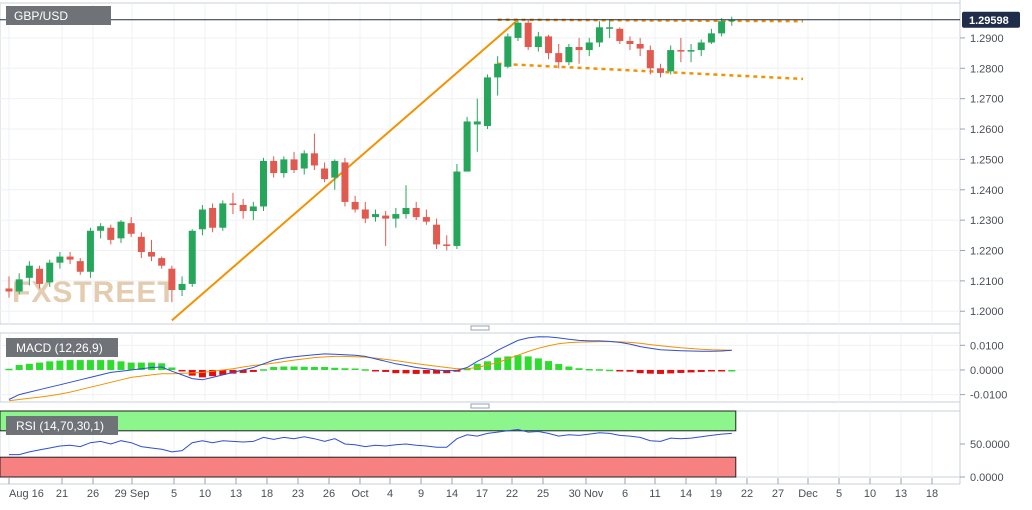  What do you see at coordinates (987, 221) in the screenshot?
I see `price-tick-label-6: 1.2300` at bounding box center [987, 221].